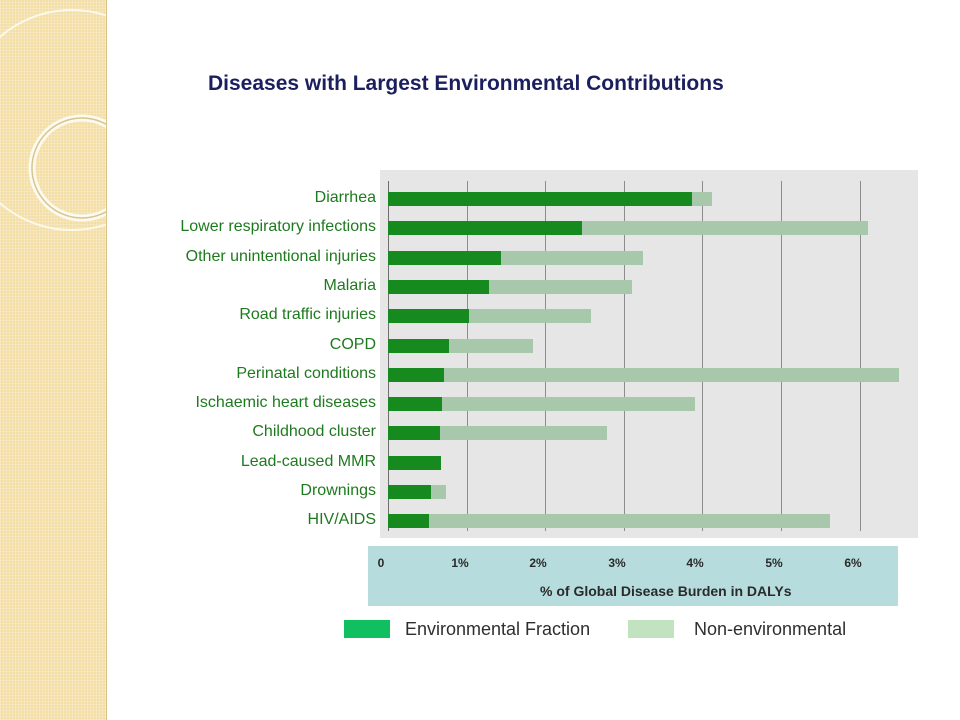 This screenshot has width=960, height=720. Describe the element at coordinates (617, 563) in the screenshot. I see `x-tick-label: 3%` at that location.